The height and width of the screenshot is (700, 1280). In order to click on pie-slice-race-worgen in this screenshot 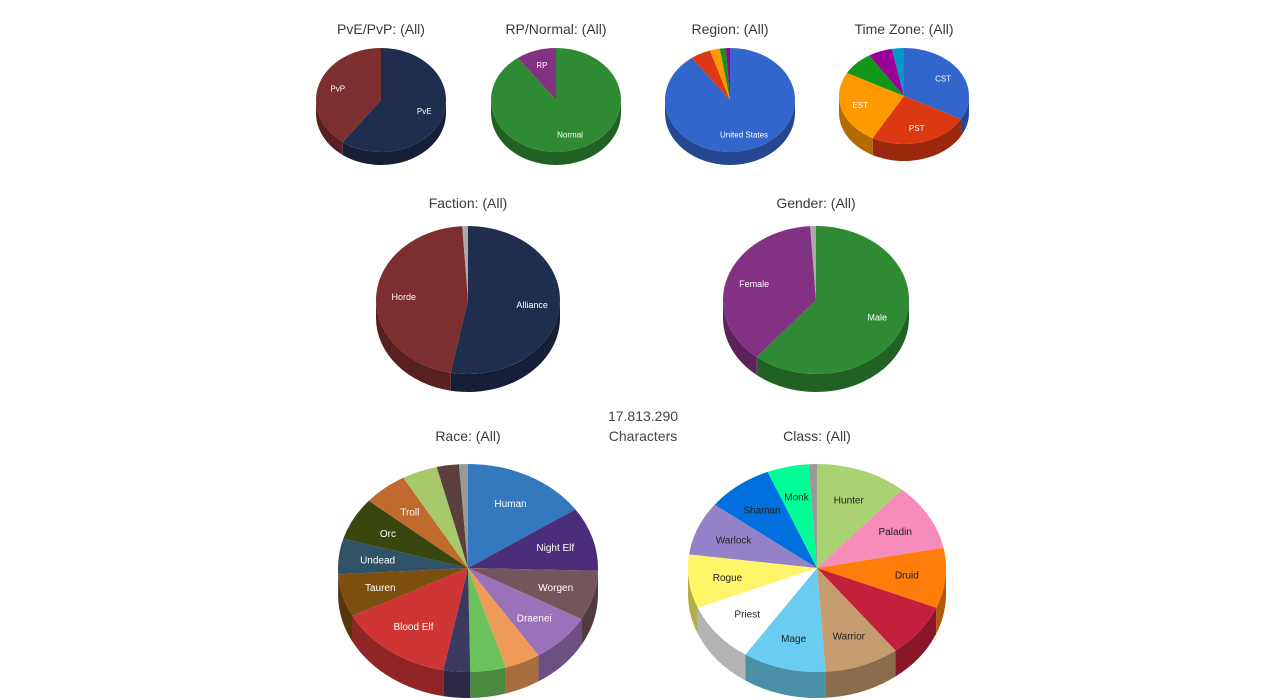, I will do `click(533, 593)`.